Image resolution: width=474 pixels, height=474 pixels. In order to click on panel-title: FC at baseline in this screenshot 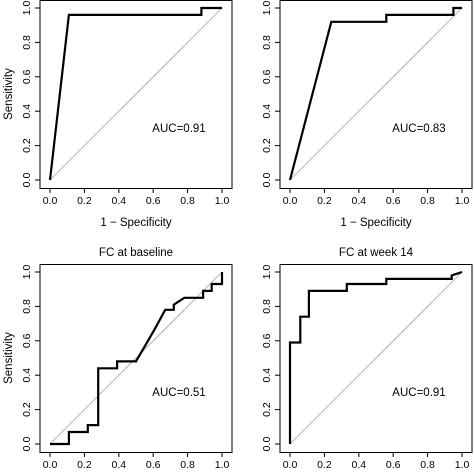, I will do `click(136, 253)`.